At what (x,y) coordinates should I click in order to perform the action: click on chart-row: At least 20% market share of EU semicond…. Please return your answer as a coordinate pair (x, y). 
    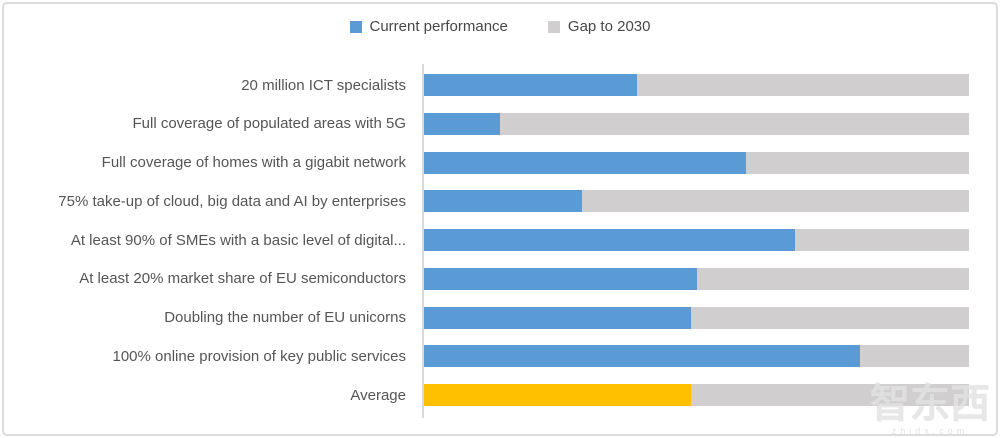
    Looking at the image, I should click on (488, 278).